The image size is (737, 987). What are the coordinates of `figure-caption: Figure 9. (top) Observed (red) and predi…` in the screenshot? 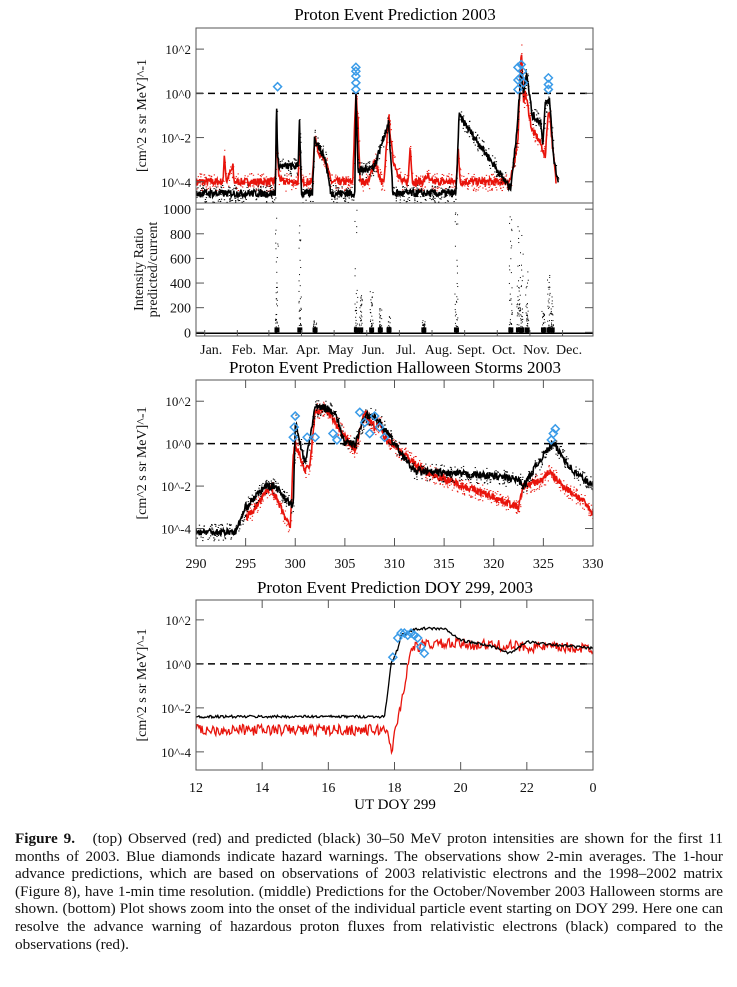 It's located at (369, 891).